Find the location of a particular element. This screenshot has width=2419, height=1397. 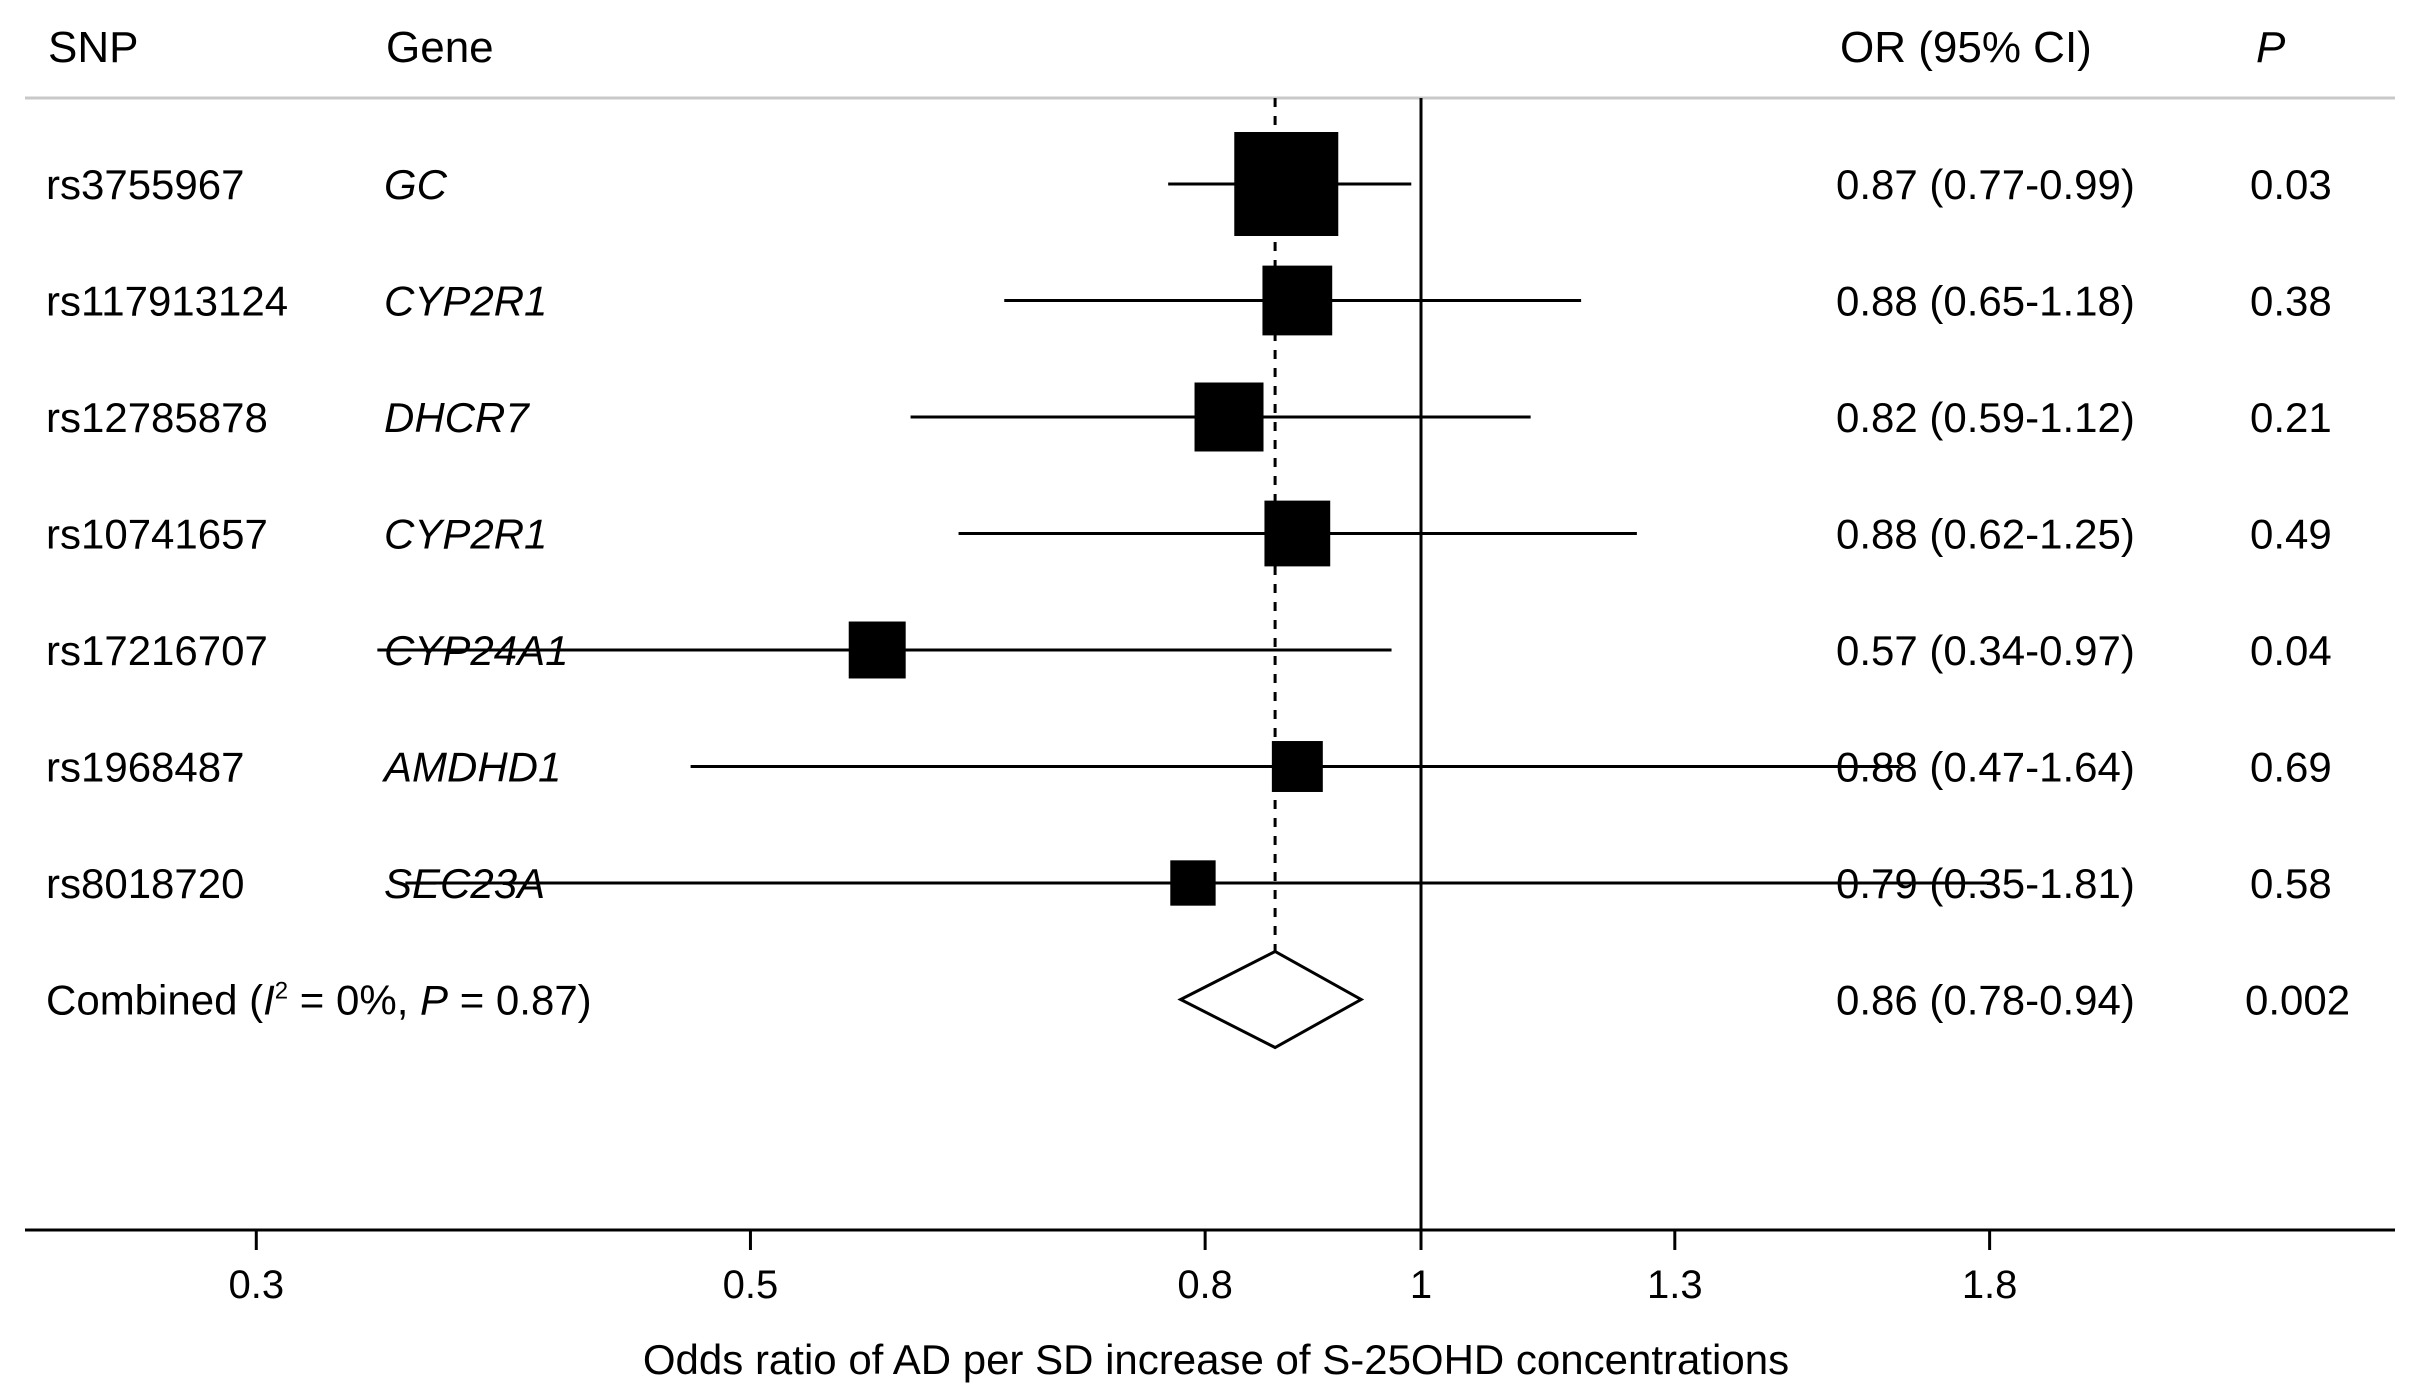

snp-label: rs17216707 is located at coordinates (157, 650).